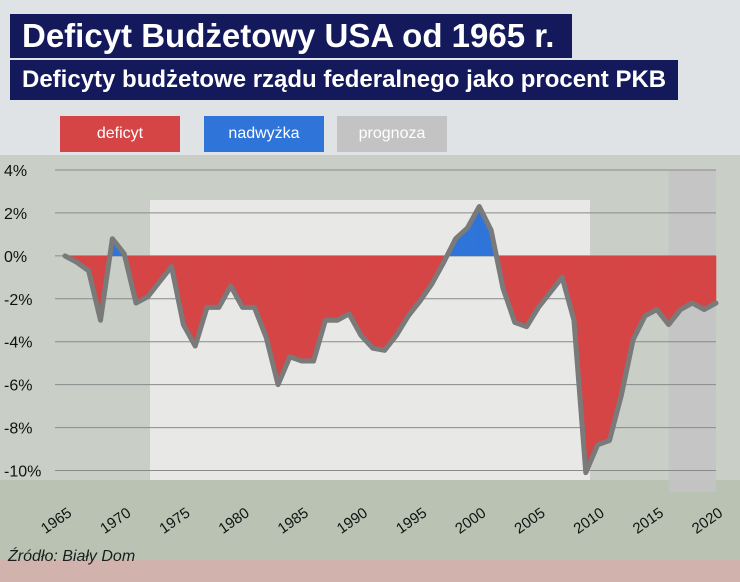 The height and width of the screenshot is (582, 740). What do you see at coordinates (115, 520) in the screenshot?
I see `x-tick-label-1: 1970` at bounding box center [115, 520].